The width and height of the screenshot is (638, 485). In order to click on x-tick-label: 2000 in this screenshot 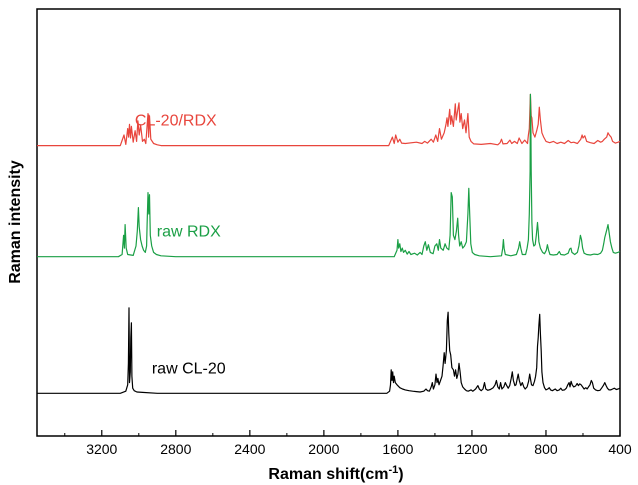, I will do `click(323, 449)`.